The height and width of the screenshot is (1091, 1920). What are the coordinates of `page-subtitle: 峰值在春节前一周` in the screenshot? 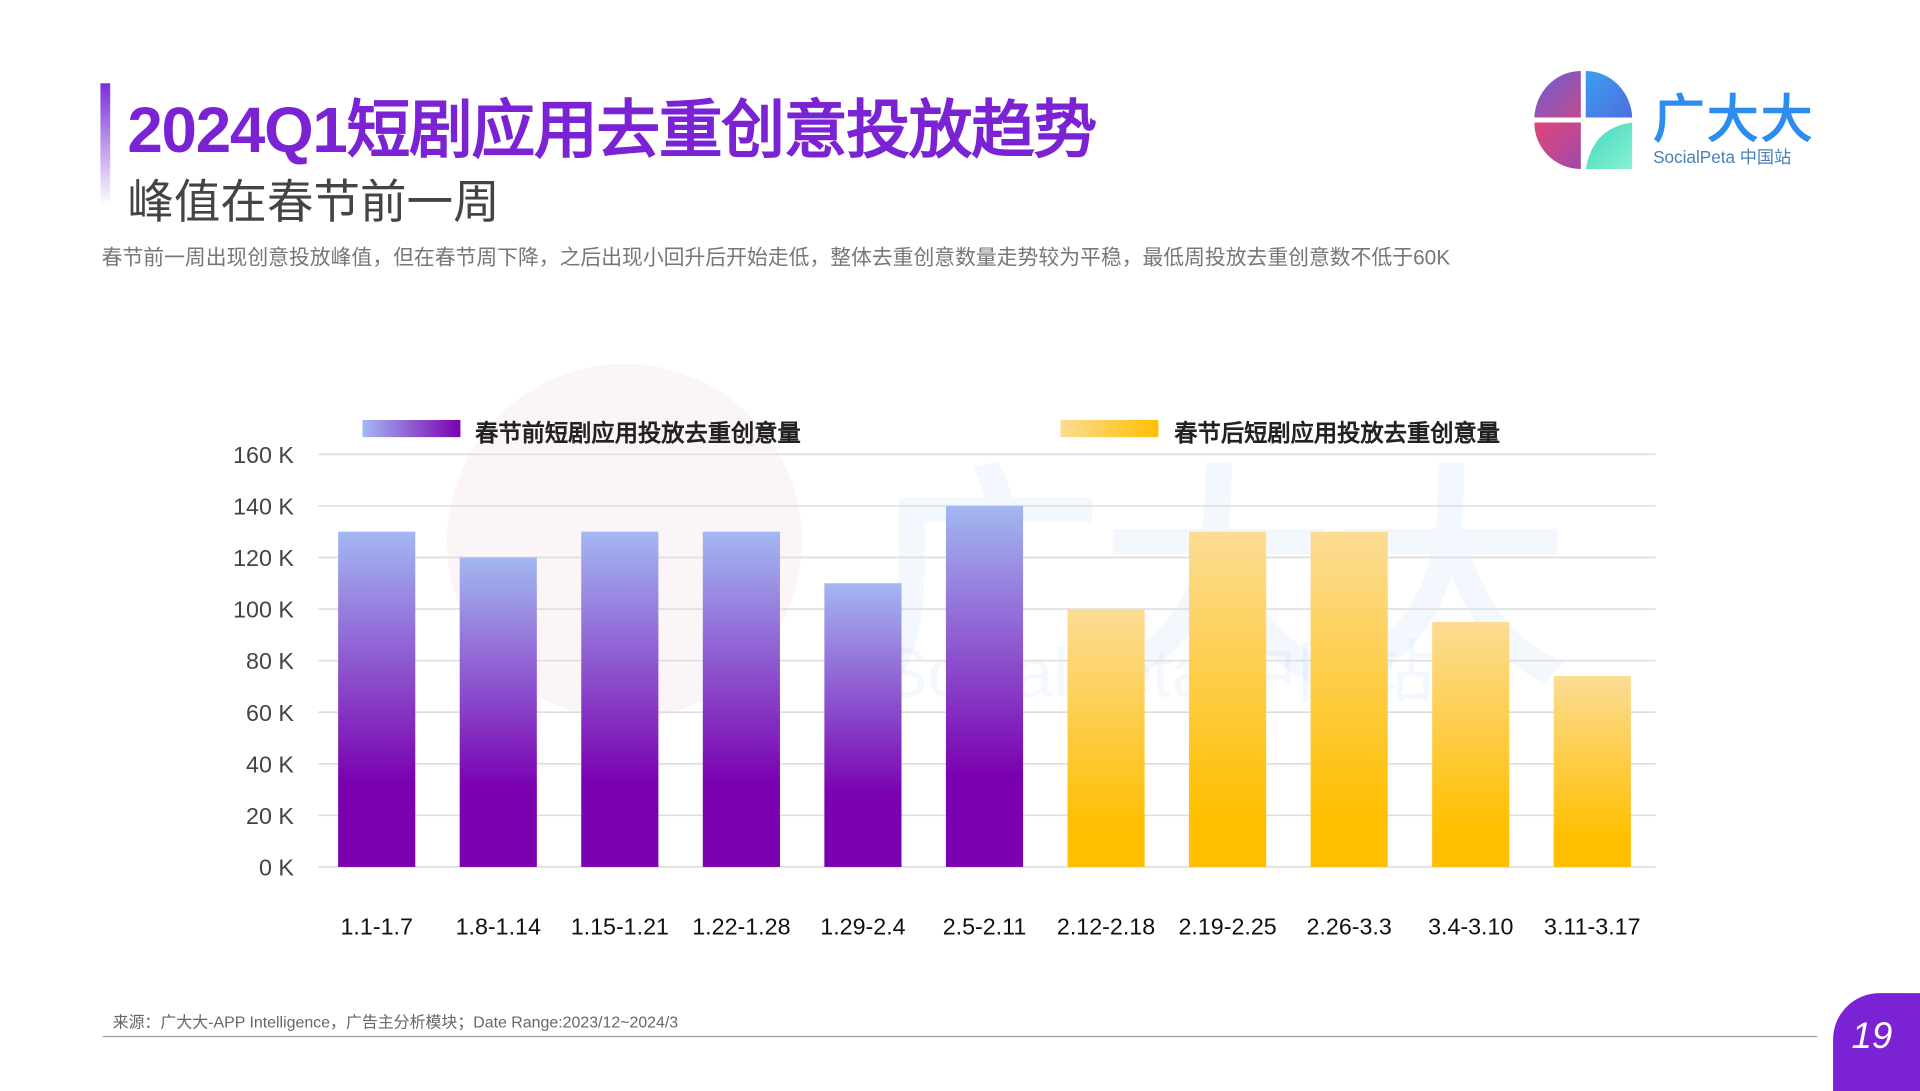 It's located at (313, 203).